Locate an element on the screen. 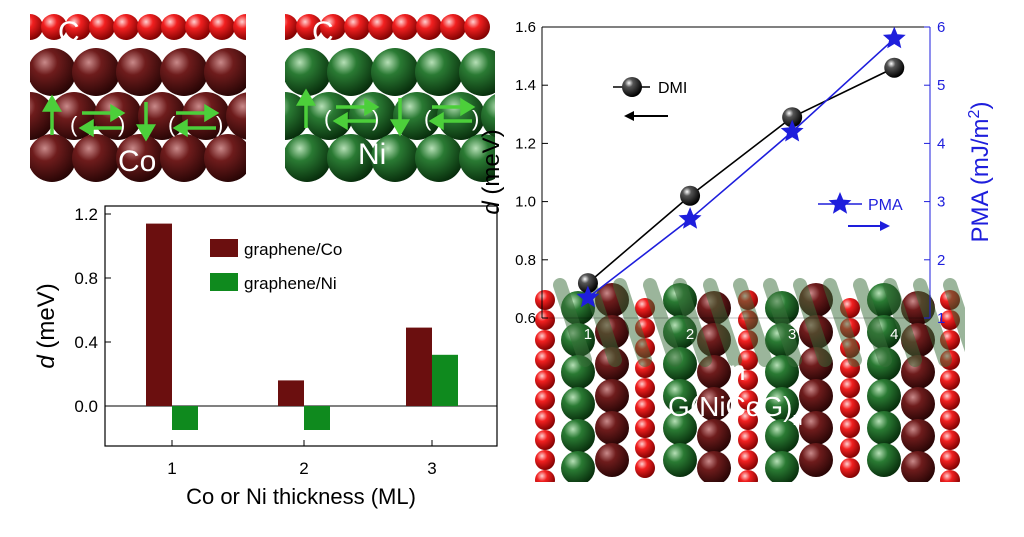  line-right-axis-close: ) is located at coordinates (980, 106).